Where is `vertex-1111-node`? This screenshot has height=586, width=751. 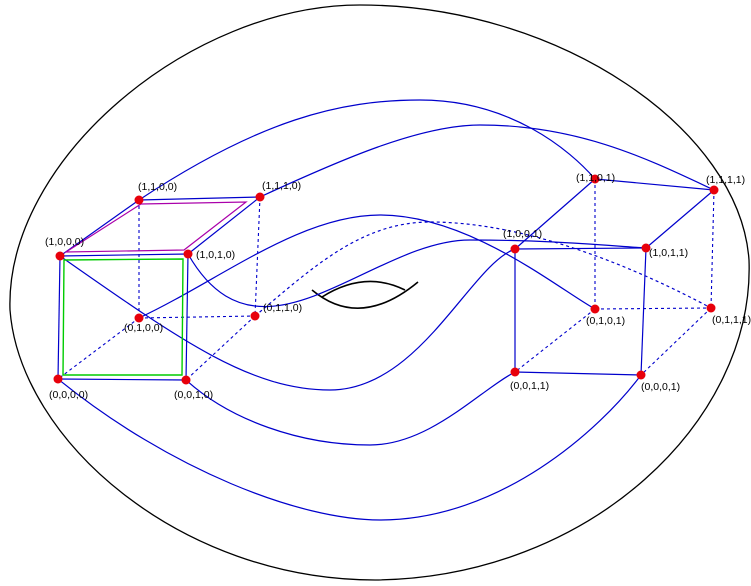
vertex-1111-node is located at coordinates (714, 190).